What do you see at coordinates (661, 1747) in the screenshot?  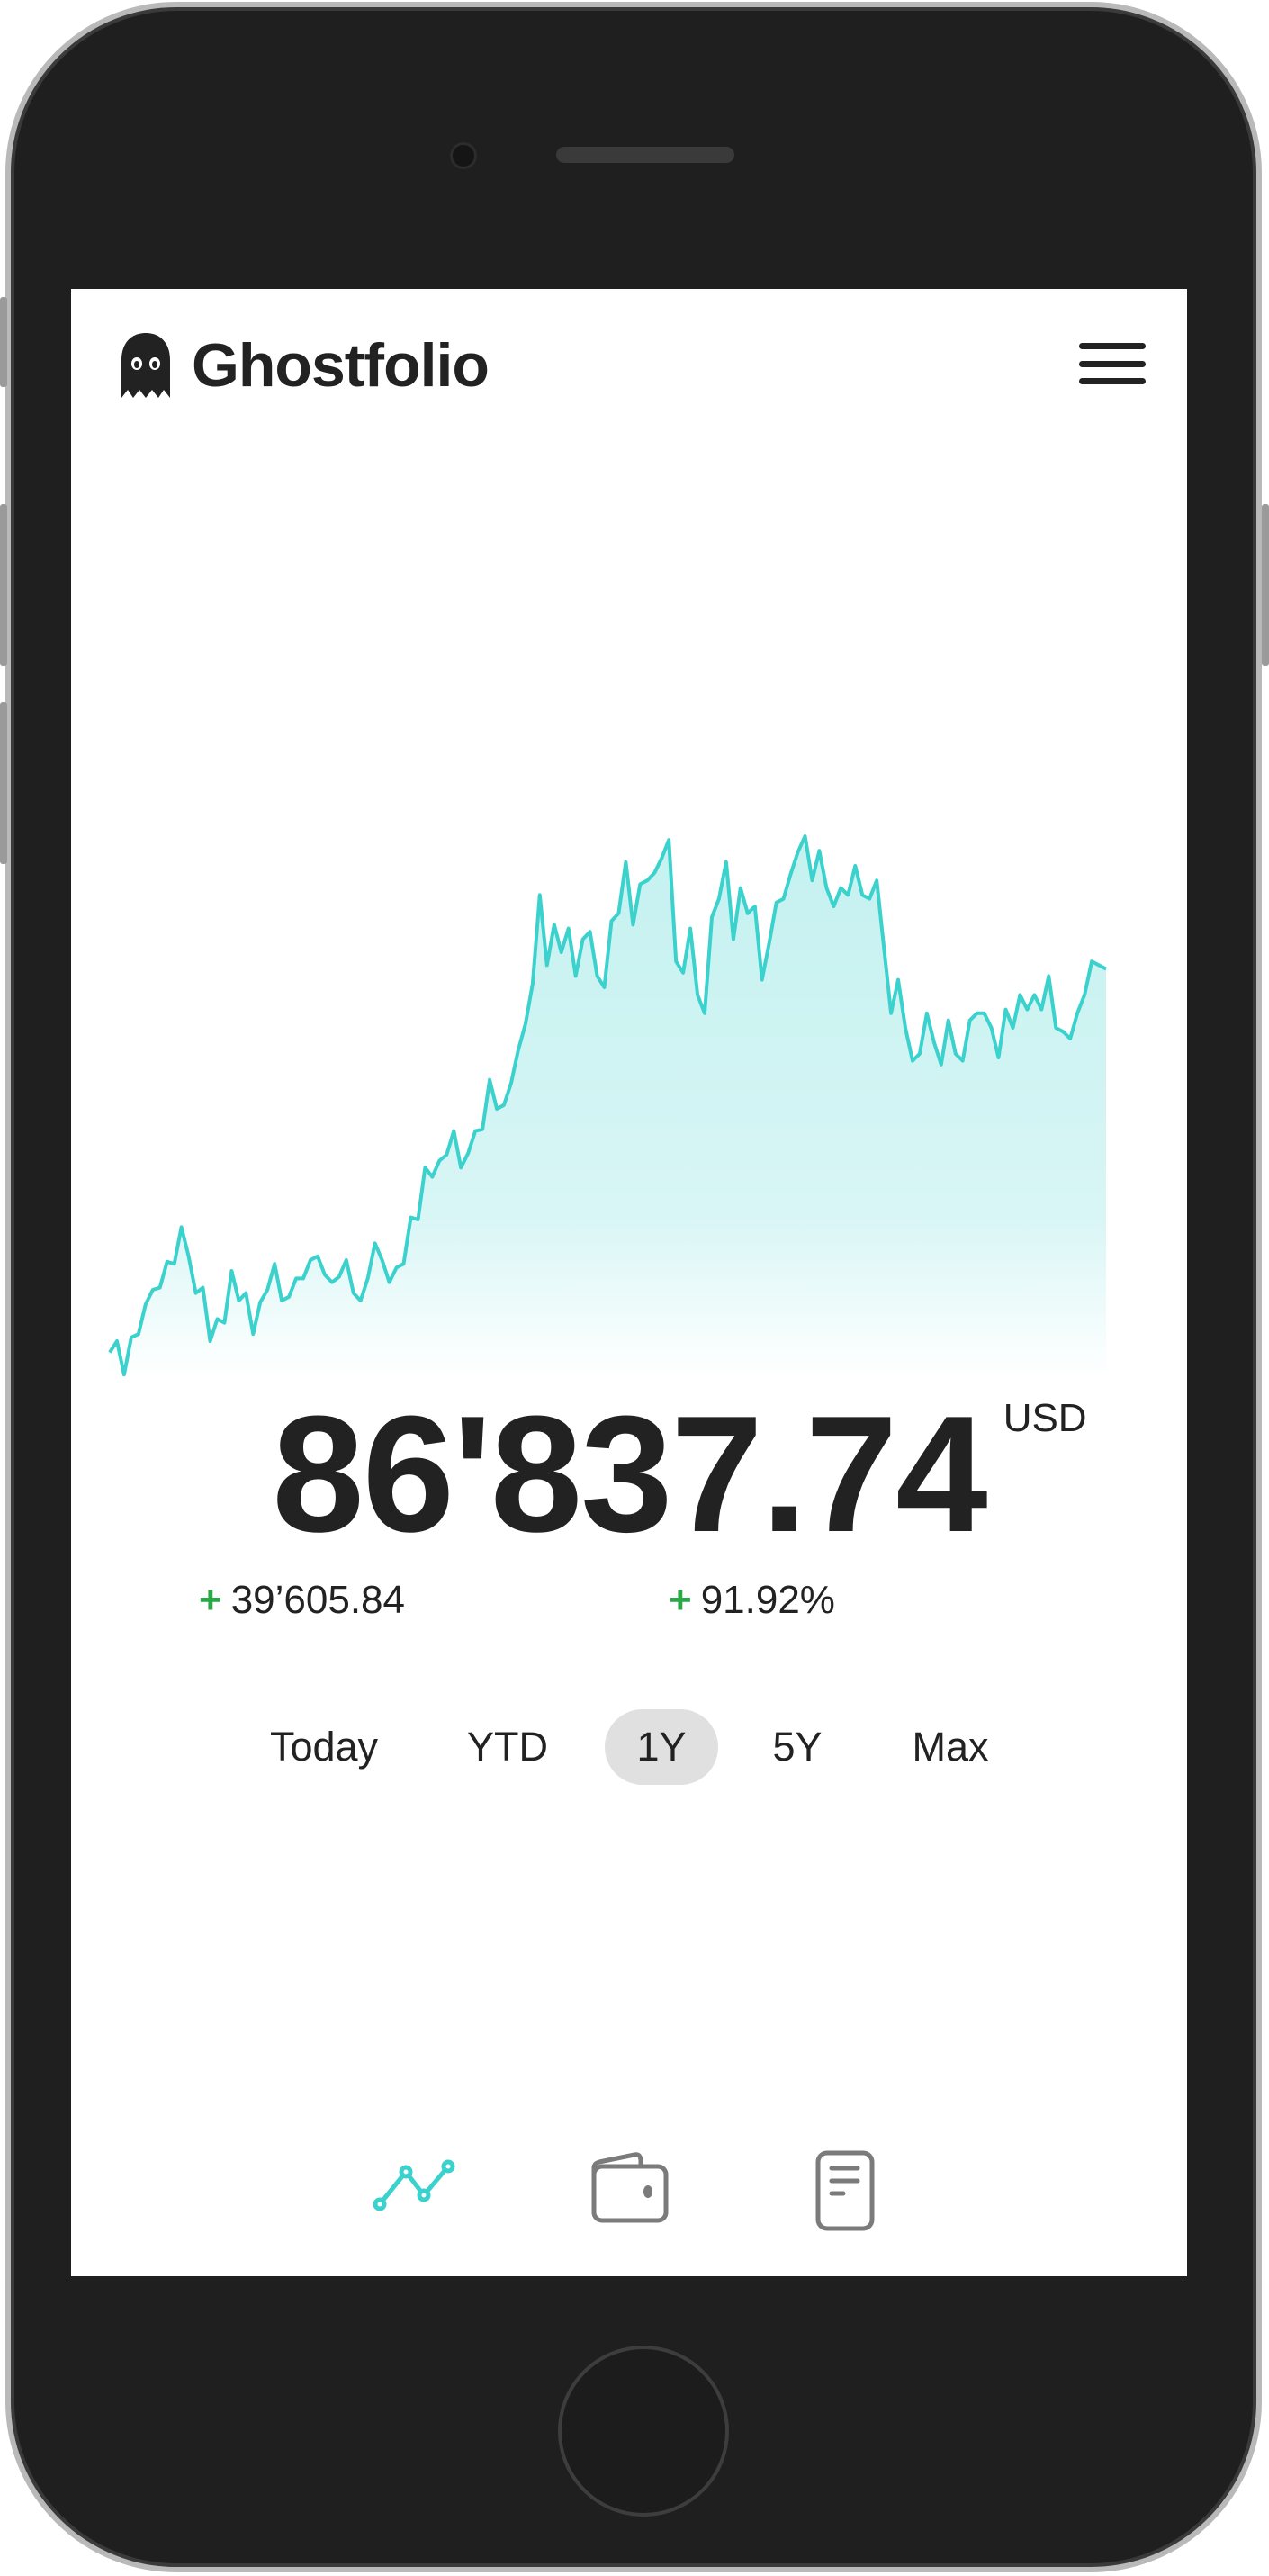 I see `tab-1y: 1Y` at bounding box center [661, 1747].